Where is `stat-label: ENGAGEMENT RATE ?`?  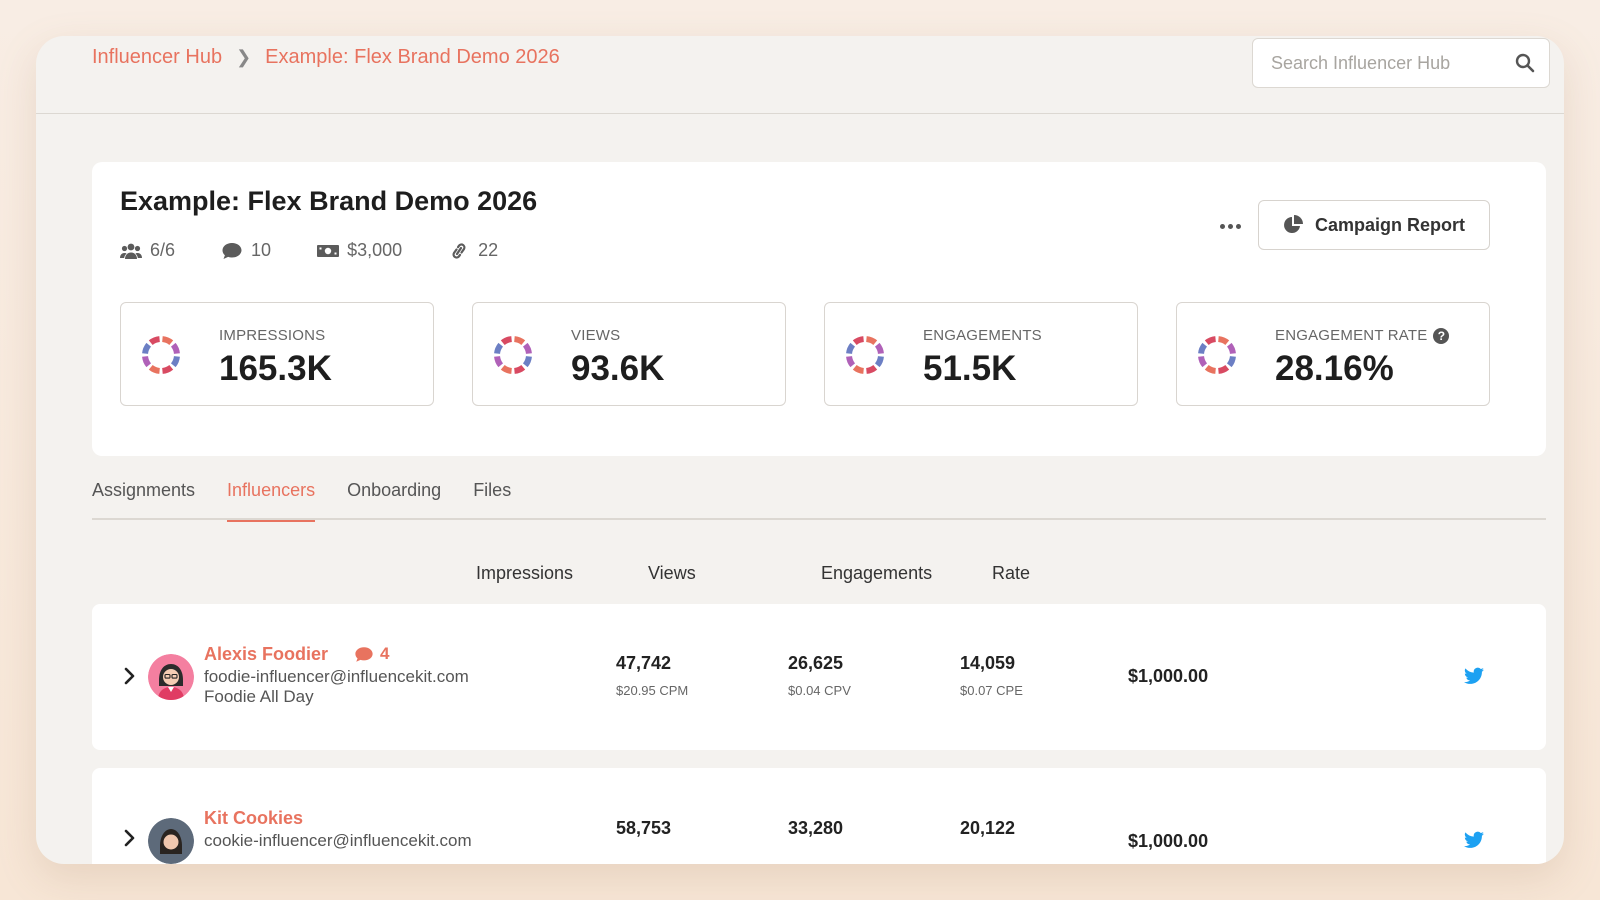
stat-label: ENGAGEMENT RATE ? is located at coordinates (1362, 335).